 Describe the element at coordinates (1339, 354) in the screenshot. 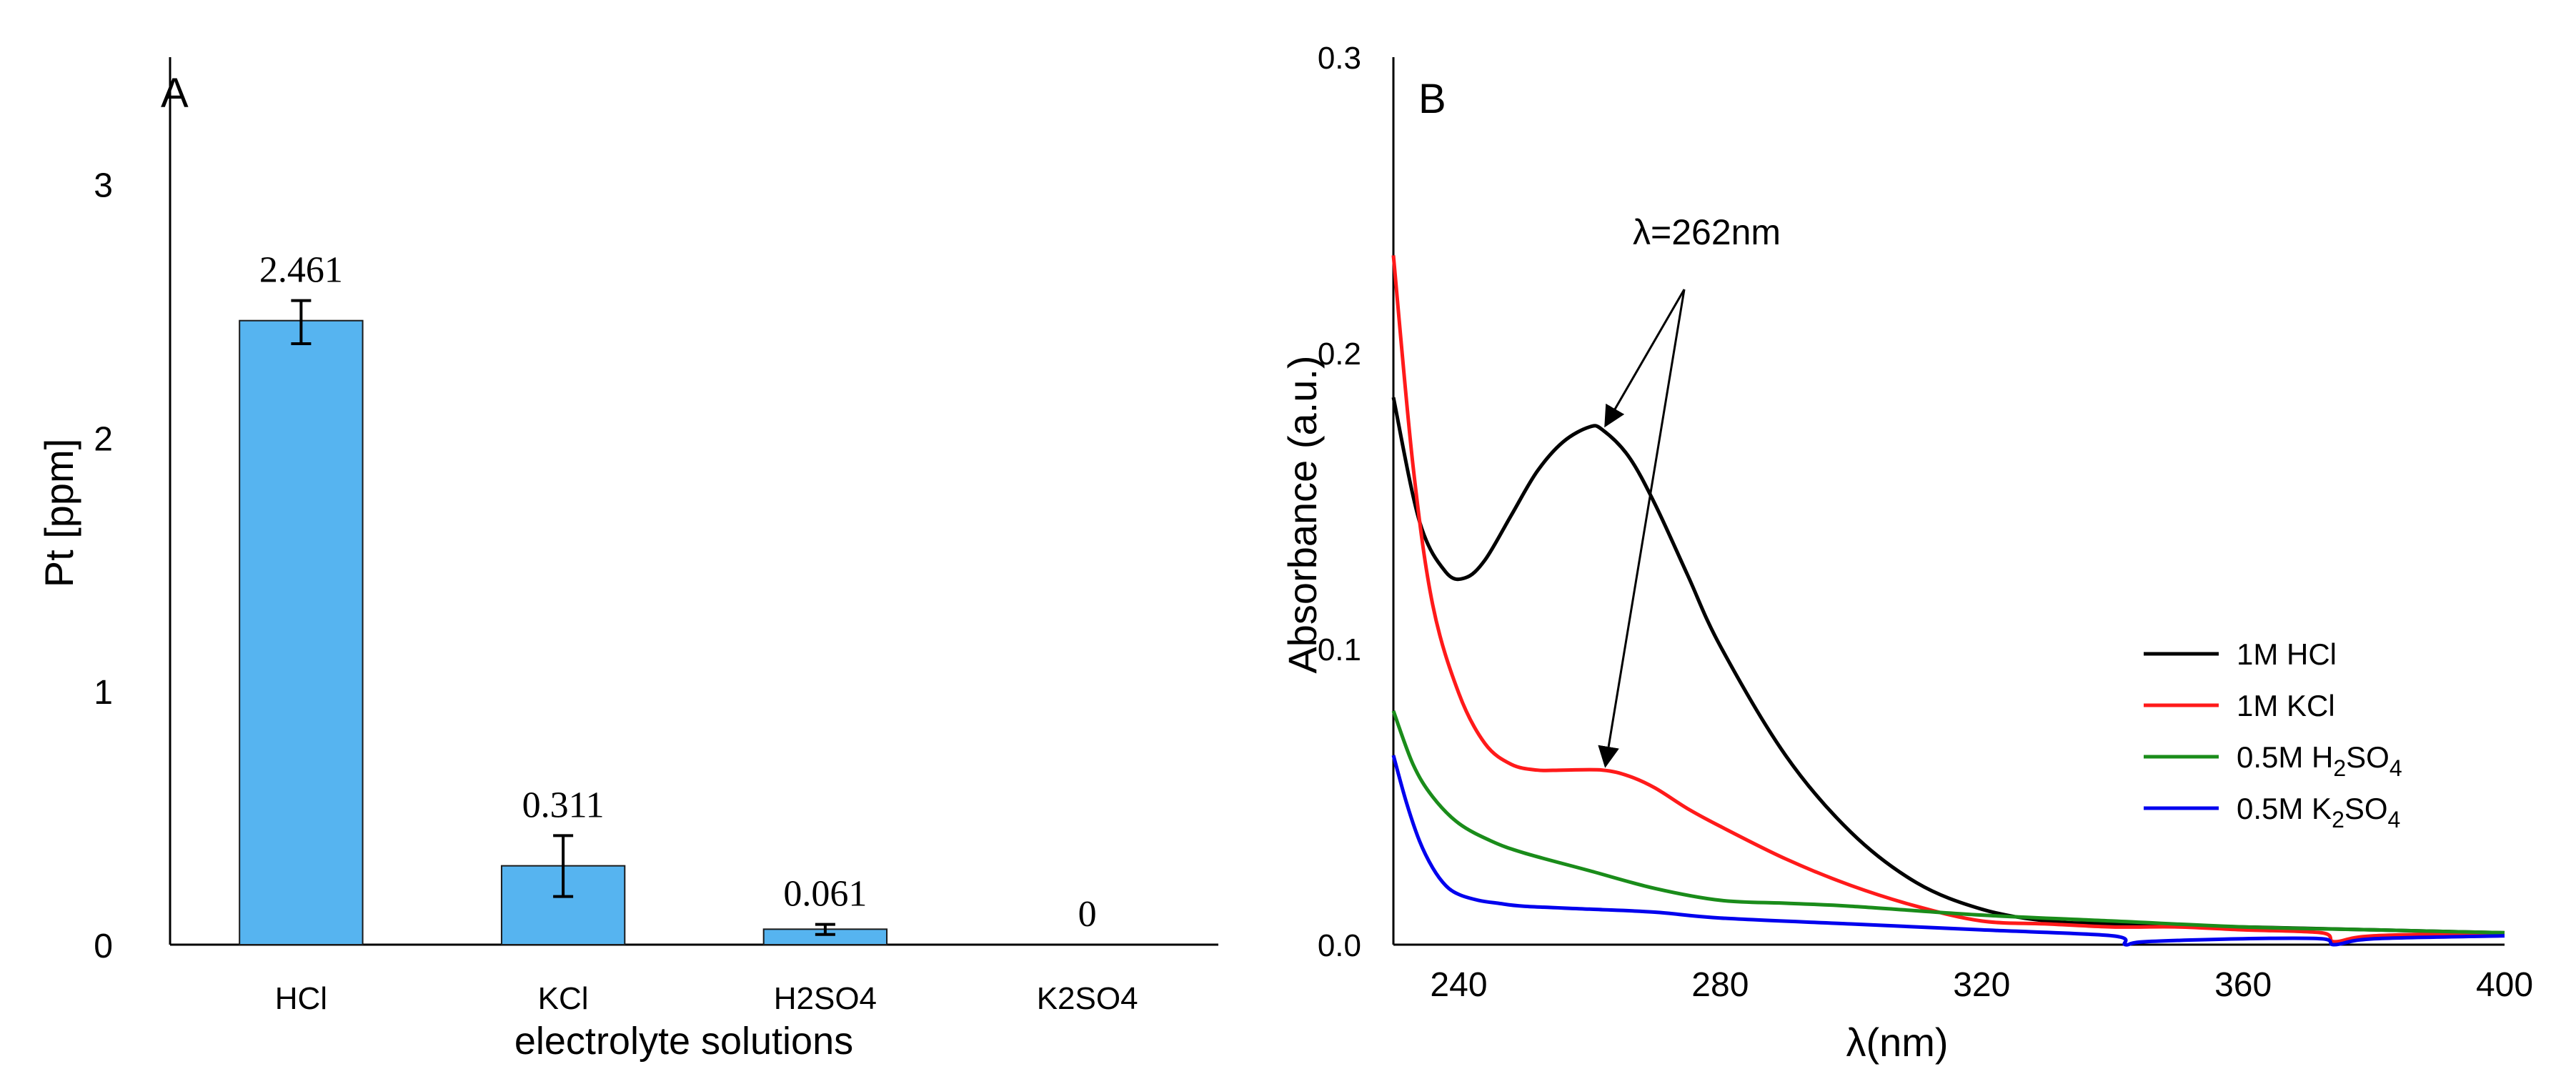

I see `y-tick-label: 0.2` at that location.